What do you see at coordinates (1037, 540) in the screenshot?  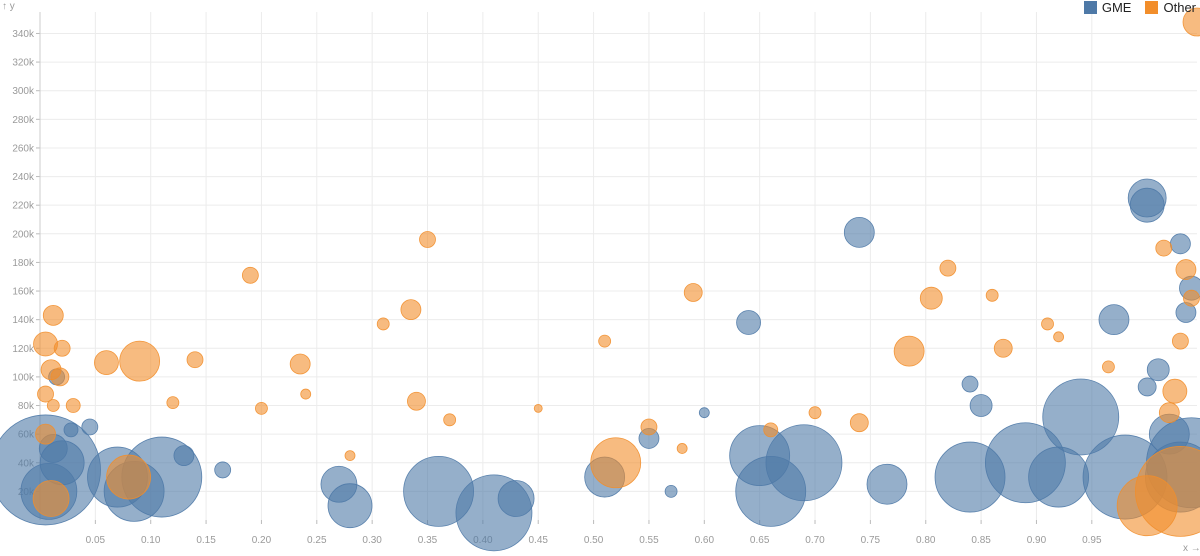 I see `x-tick-label: 0.90` at bounding box center [1037, 540].